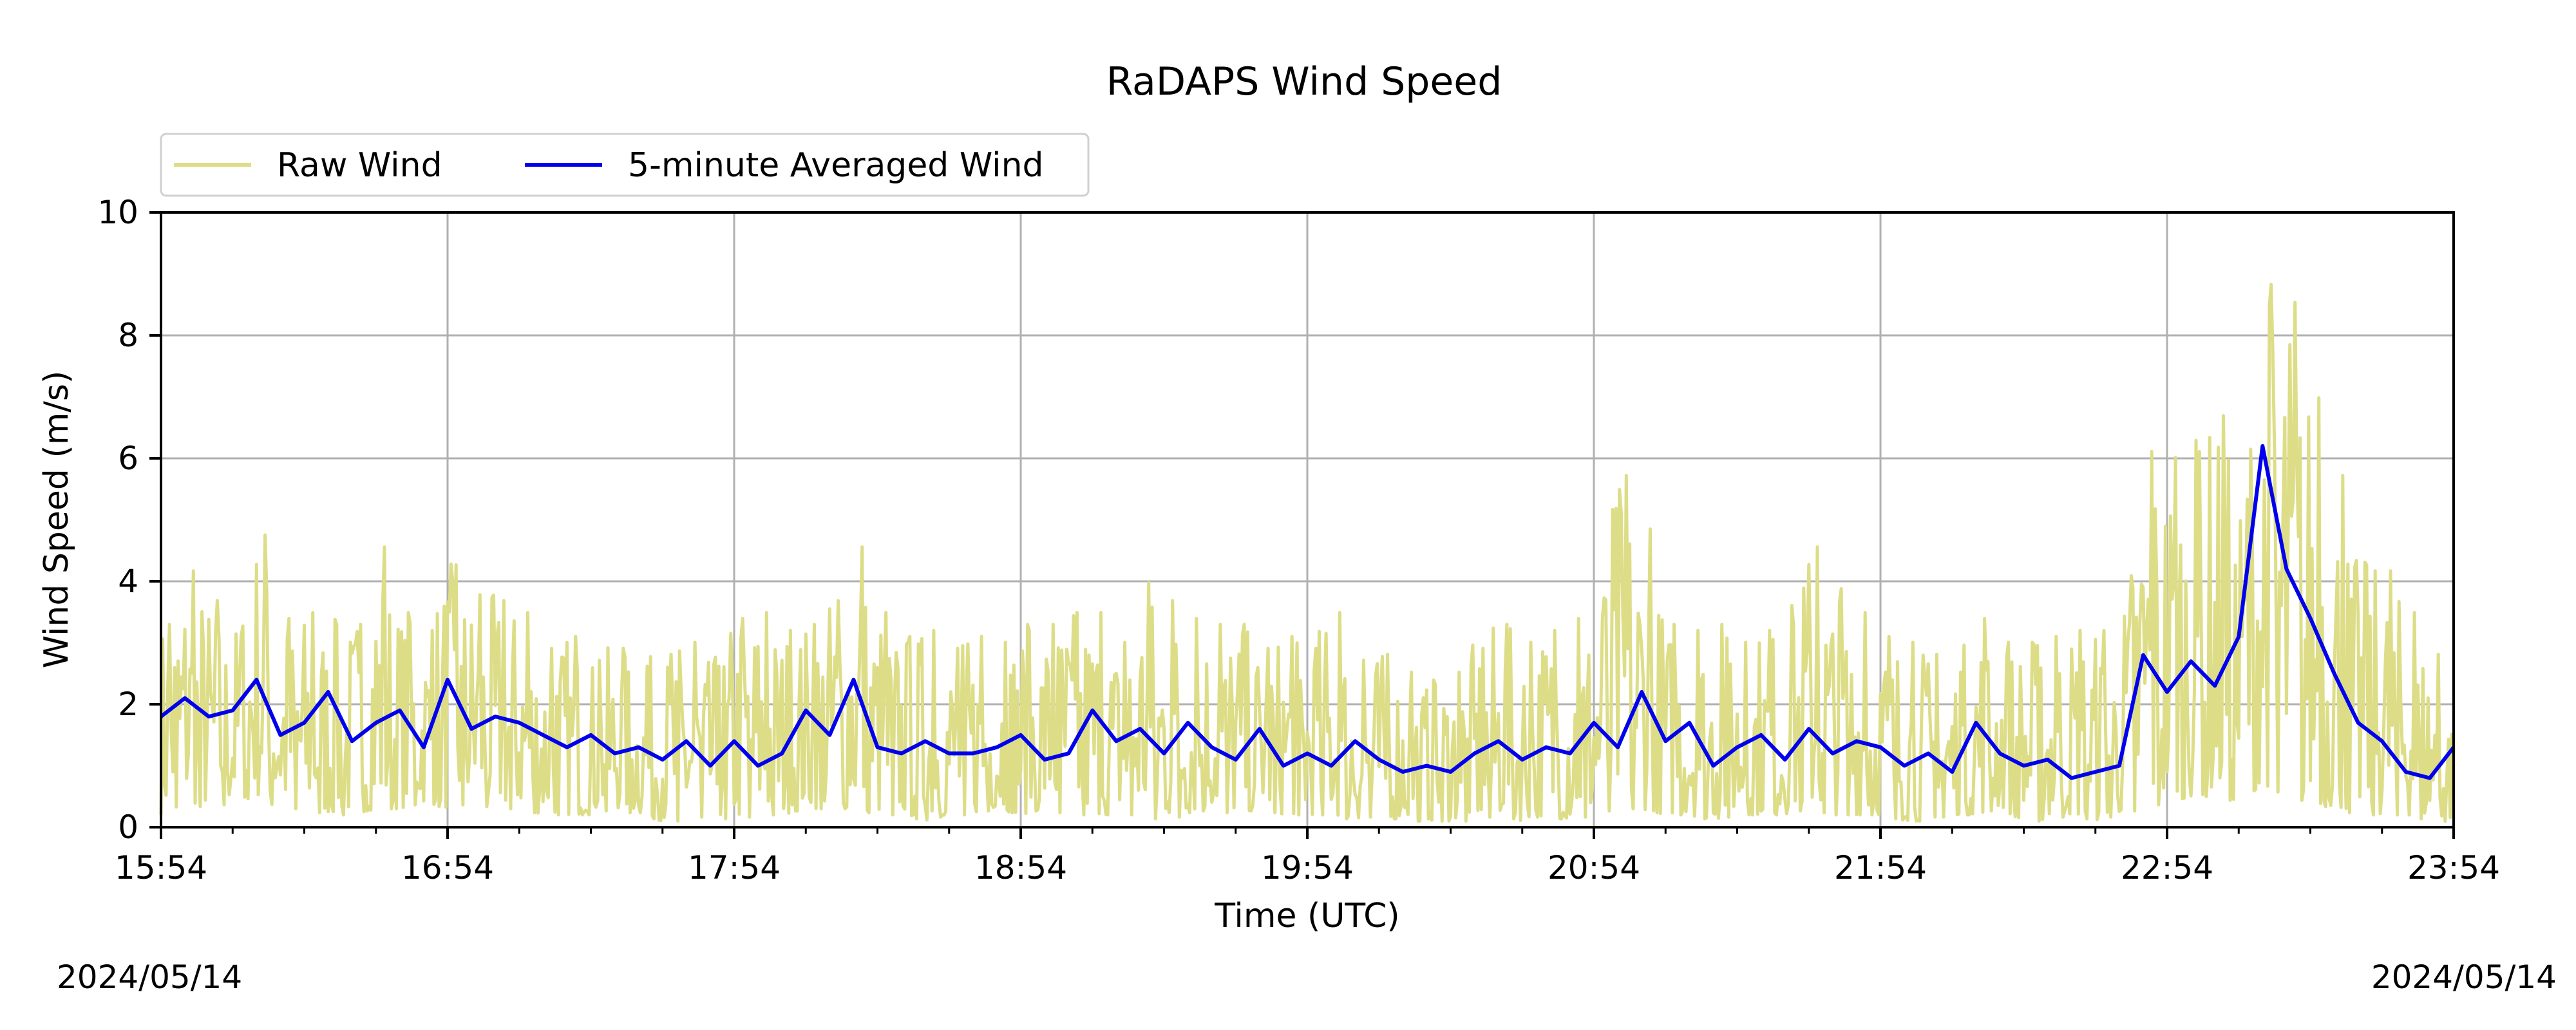 Image resolution: width=2576 pixels, height=1030 pixels. Describe the element at coordinates (734, 867) in the screenshot. I see `x-tick-label: 17:54` at that location.